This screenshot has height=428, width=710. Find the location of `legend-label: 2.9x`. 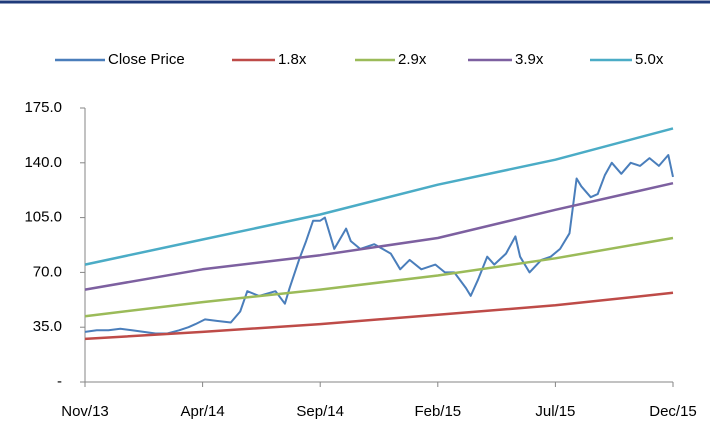

legend-label: 2.9x is located at coordinates (412, 59).